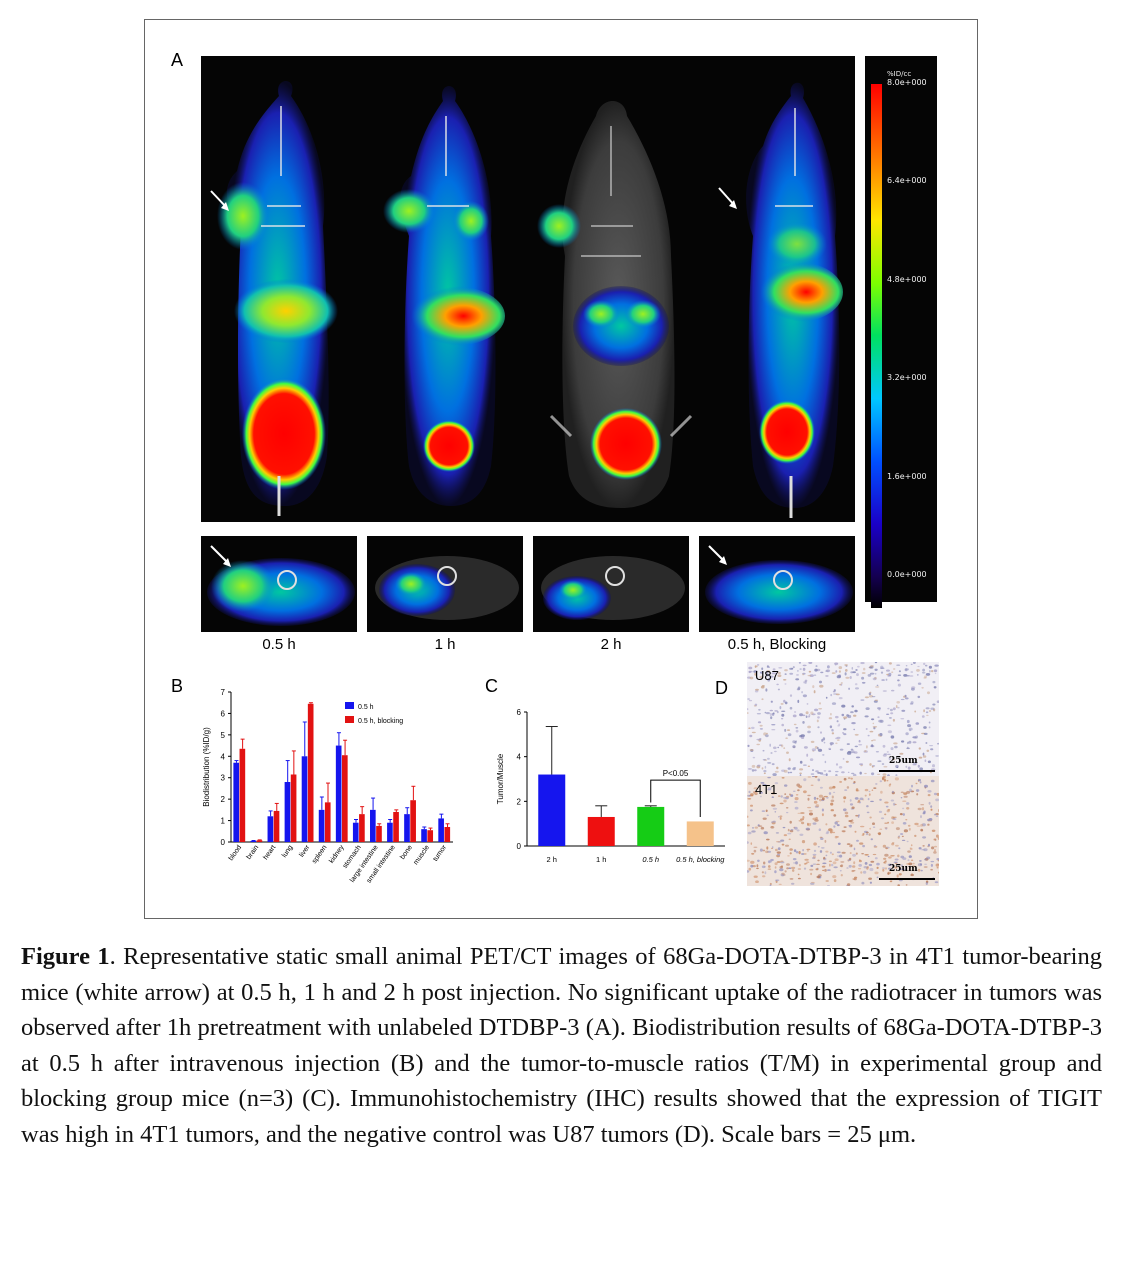  What do you see at coordinates (907, 574) in the screenshot?
I see `colorbar-tick: 0.0e+000` at bounding box center [907, 574].